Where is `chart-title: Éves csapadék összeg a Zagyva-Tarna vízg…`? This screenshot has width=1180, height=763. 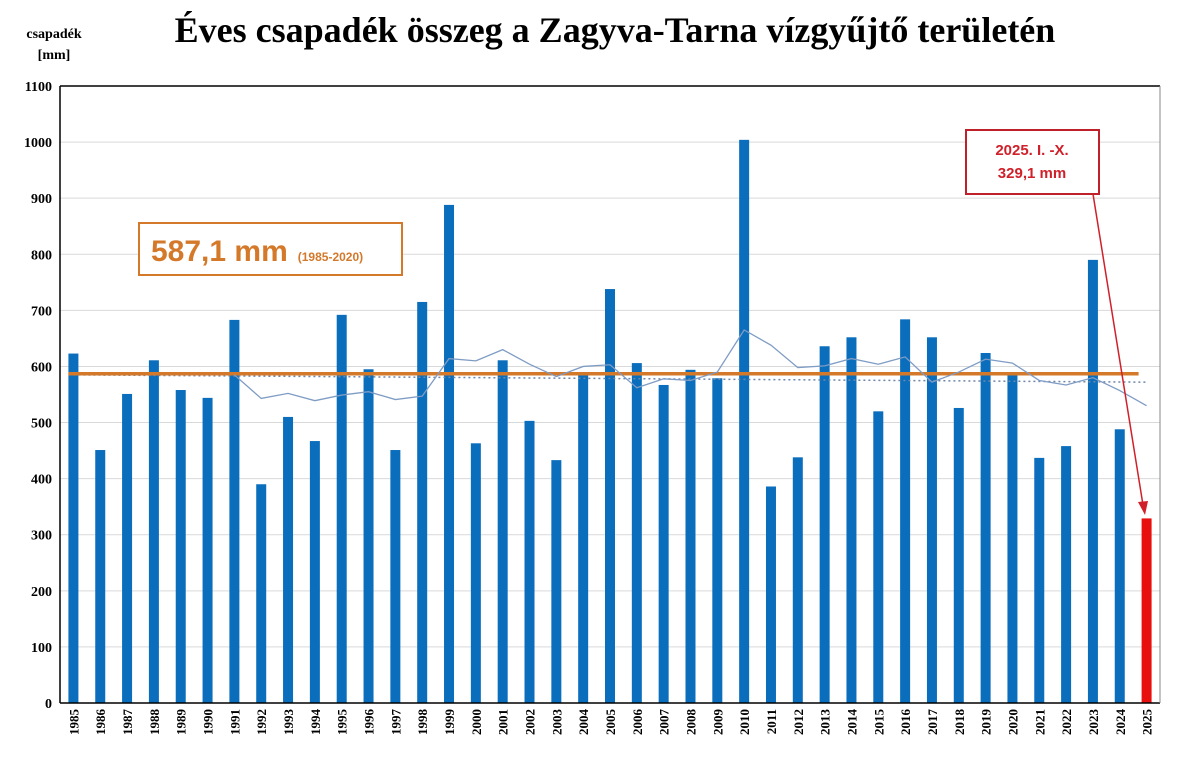
chart-title: Éves csapadék összeg a Zagyva-Tarna vízg… is located at coordinates (615, 30).